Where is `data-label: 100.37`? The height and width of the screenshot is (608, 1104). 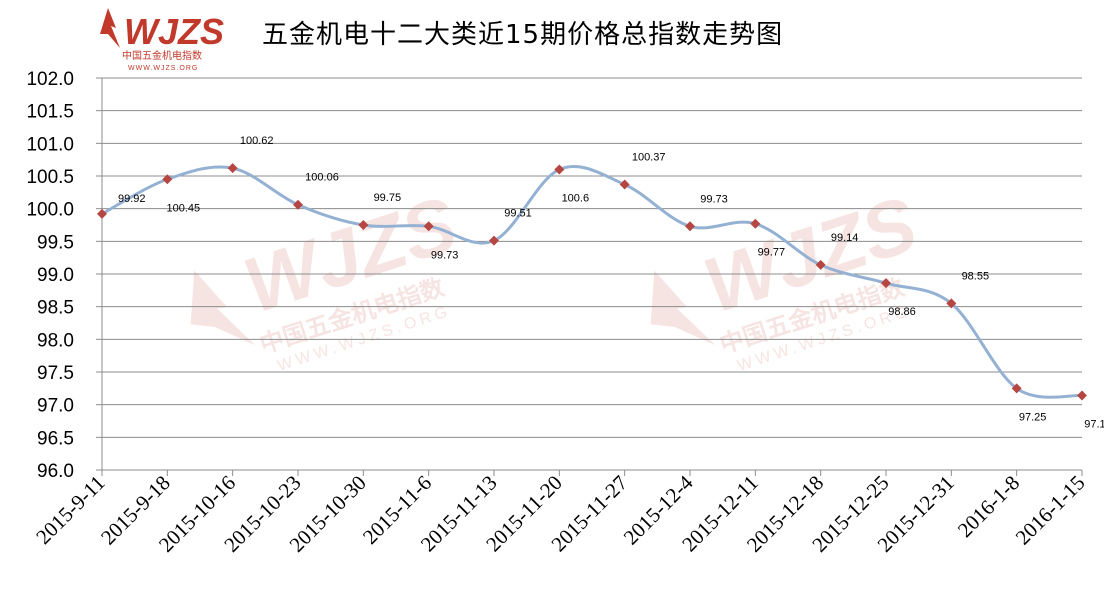
data-label: 100.37 is located at coordinates (649, 157).